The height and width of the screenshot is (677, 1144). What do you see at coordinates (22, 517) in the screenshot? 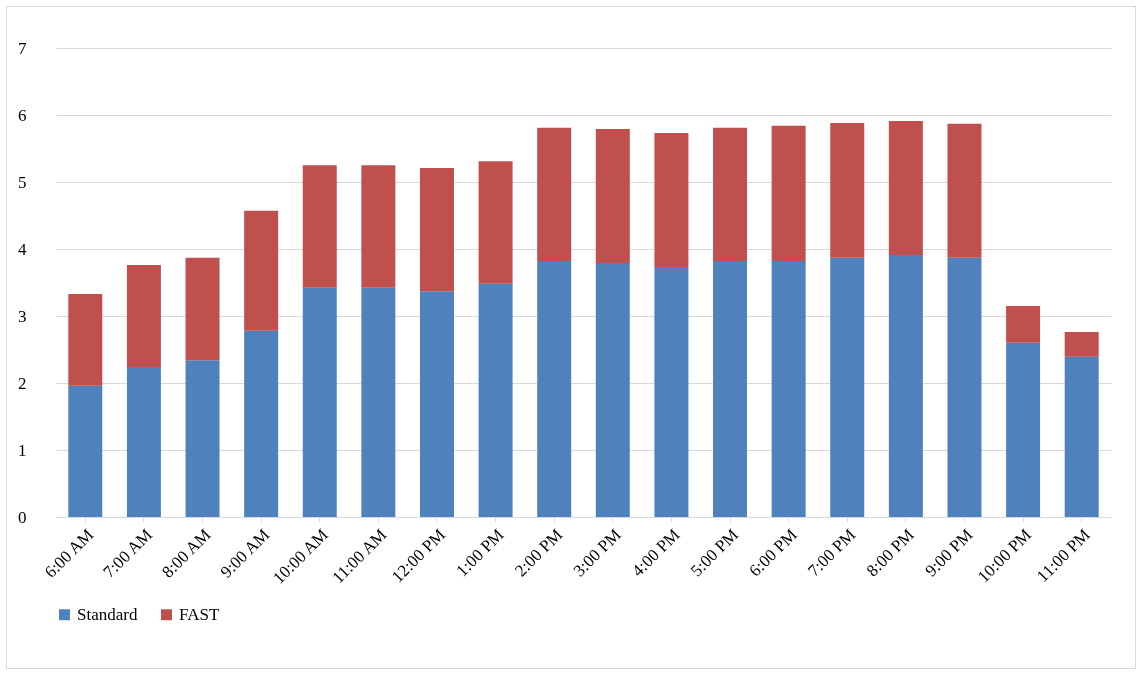
I see `y-tick-label: 0` at bounding box center [22, 517].